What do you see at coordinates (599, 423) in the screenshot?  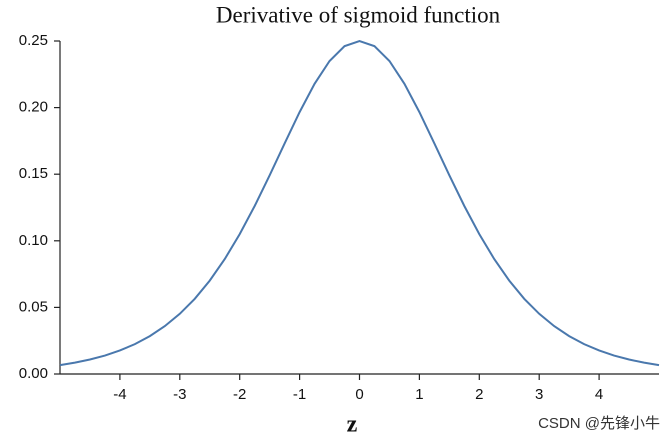 I see `watermark: CSDN @先锋小牛` at bounding box center [599, 423].